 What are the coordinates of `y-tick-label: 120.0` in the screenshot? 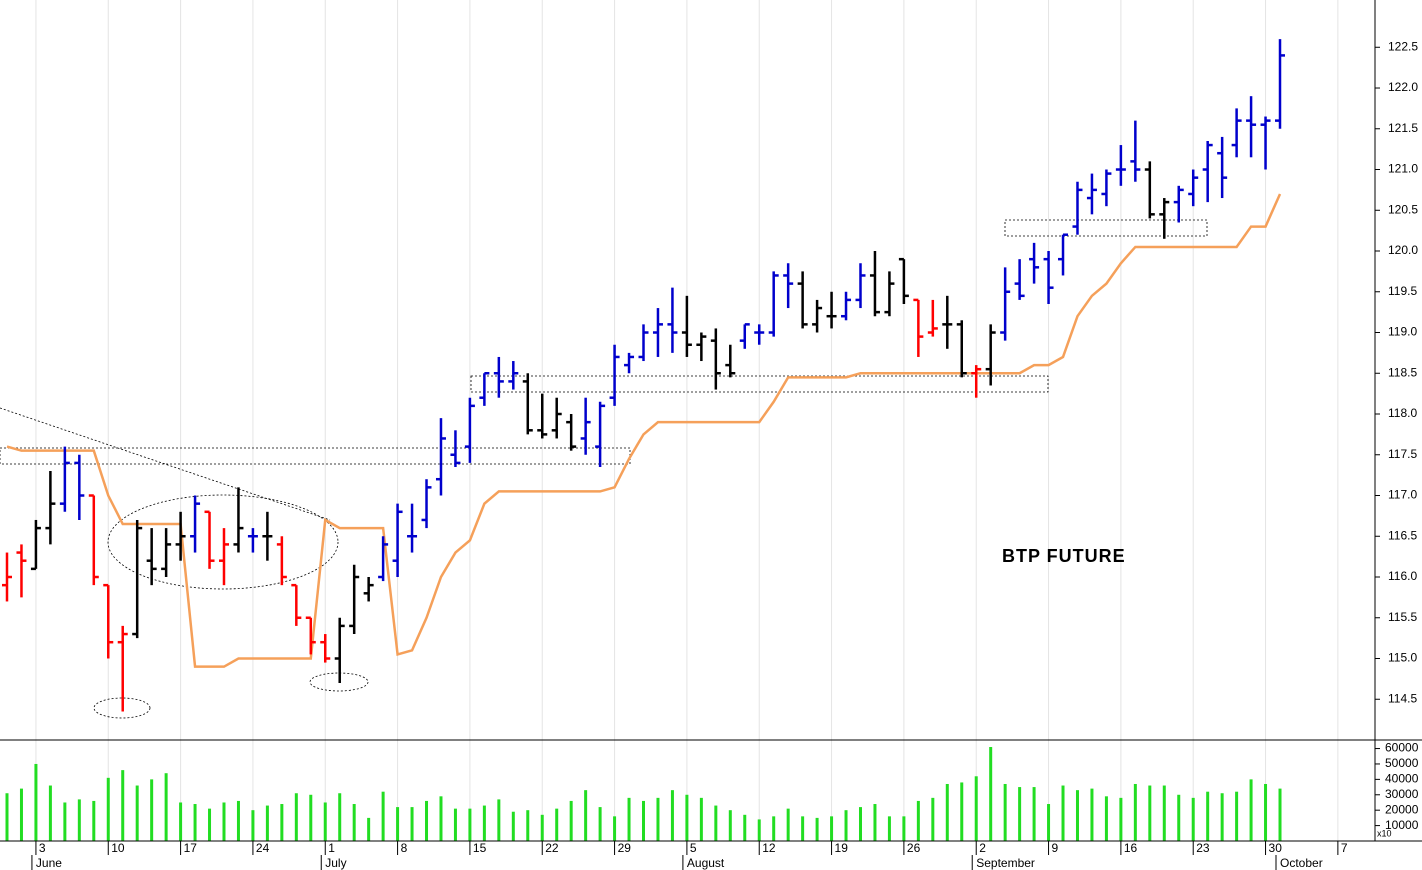 It's located at (1403, 250).